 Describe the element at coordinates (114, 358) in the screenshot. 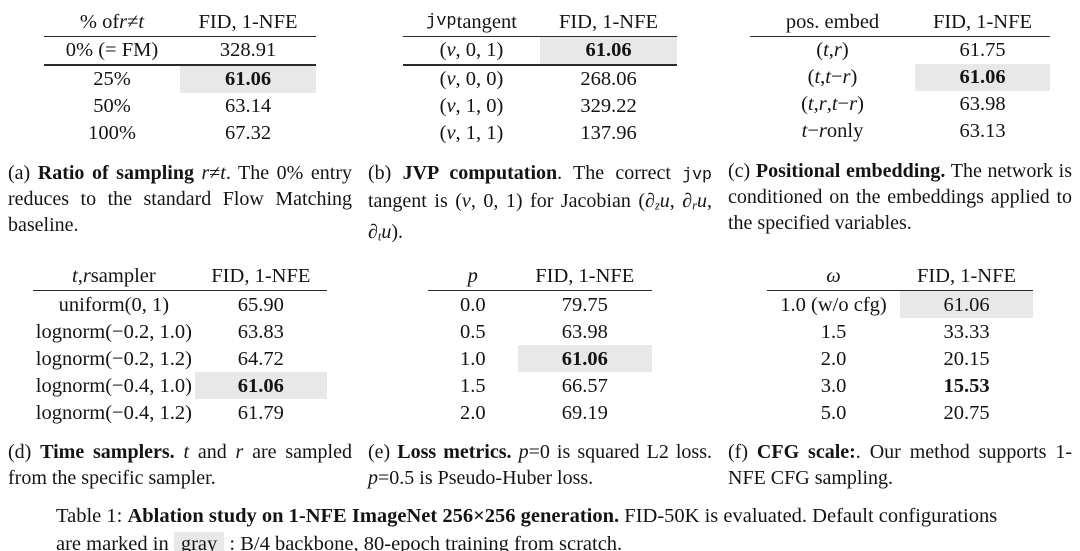

I see `row-label-cell: lognorm(−0.2, 1.2)` at that location.